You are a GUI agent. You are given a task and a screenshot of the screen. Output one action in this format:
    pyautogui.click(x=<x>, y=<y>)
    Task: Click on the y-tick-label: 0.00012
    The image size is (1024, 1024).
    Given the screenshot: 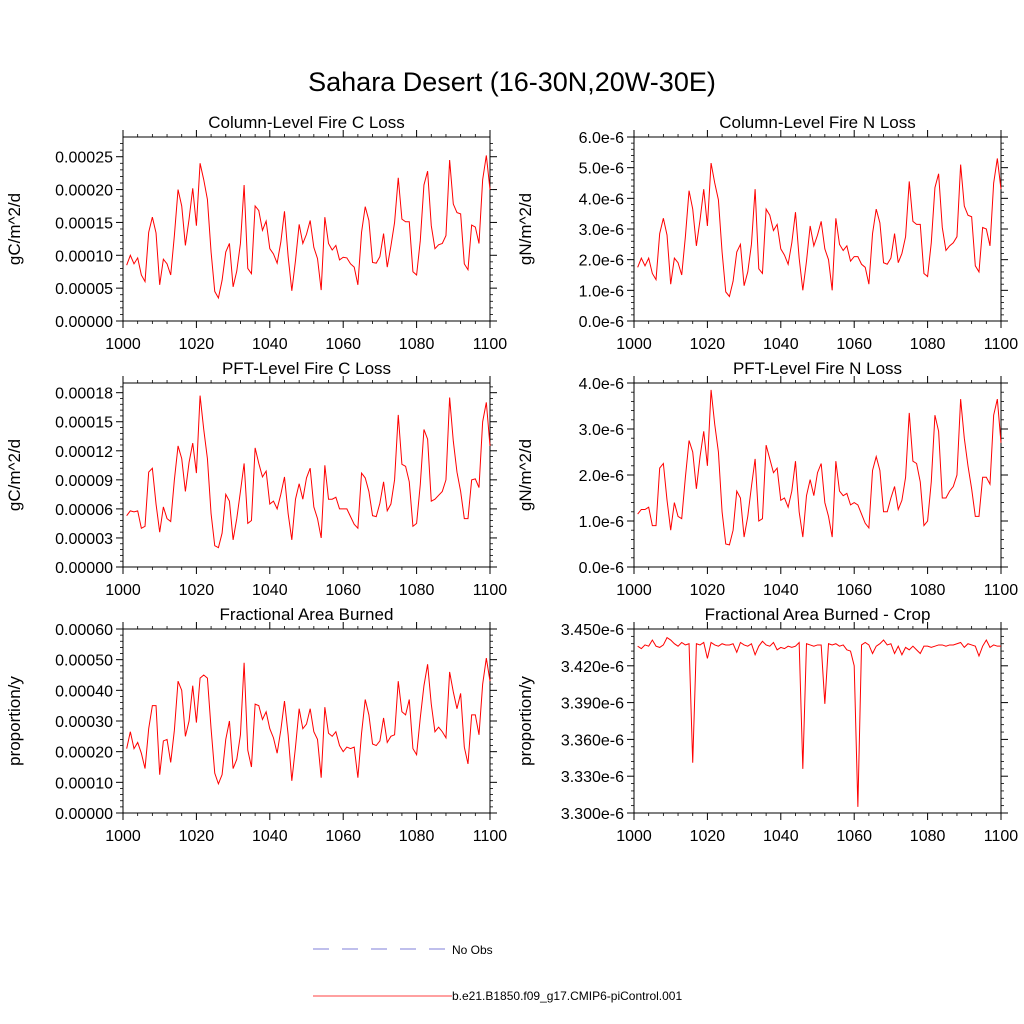 What is the action you would take?
    pyautogui.click(x=84, y=452)
    